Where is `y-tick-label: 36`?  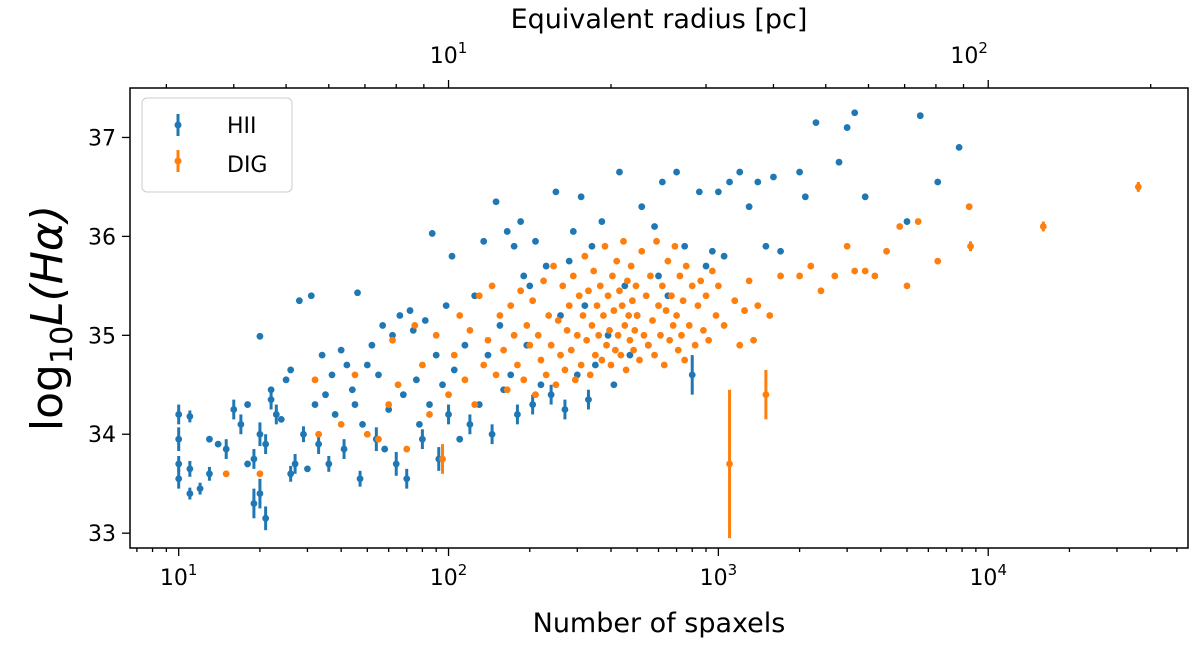 y-tick-label: 36 is located at coordinates (102, 237).